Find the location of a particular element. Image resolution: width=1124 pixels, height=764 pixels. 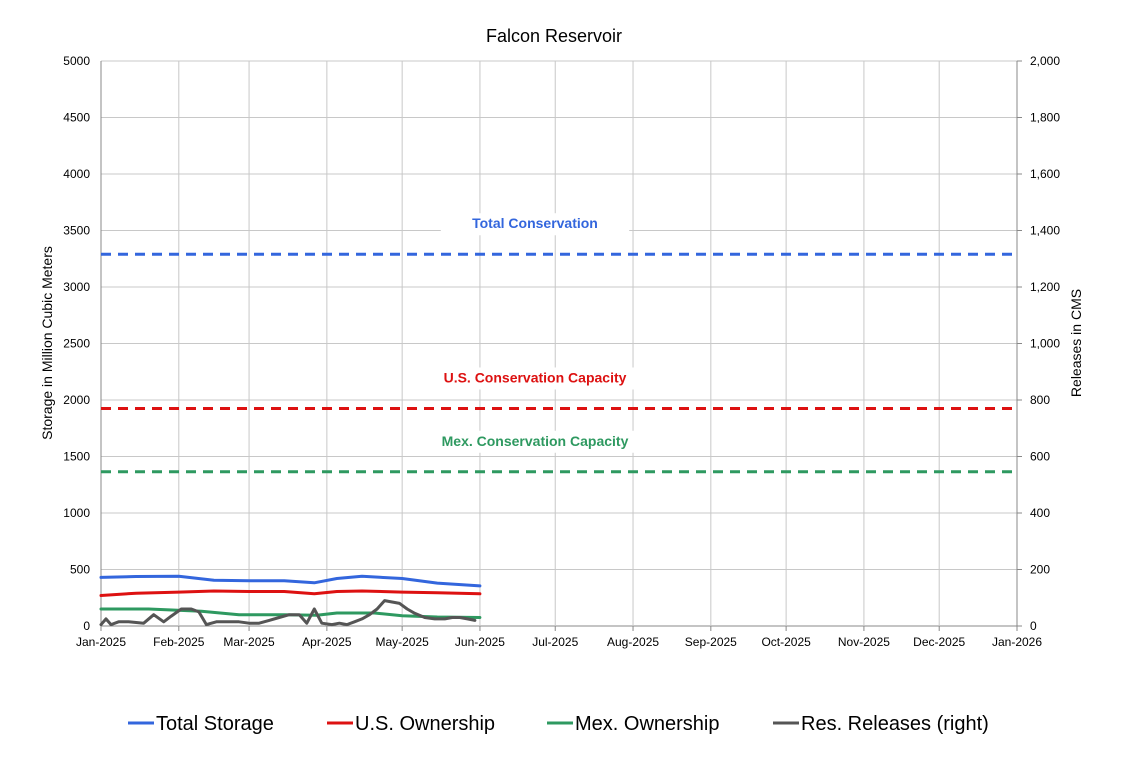

y-right-tick-label: 1,600 is located at coordinates (1045, 174).